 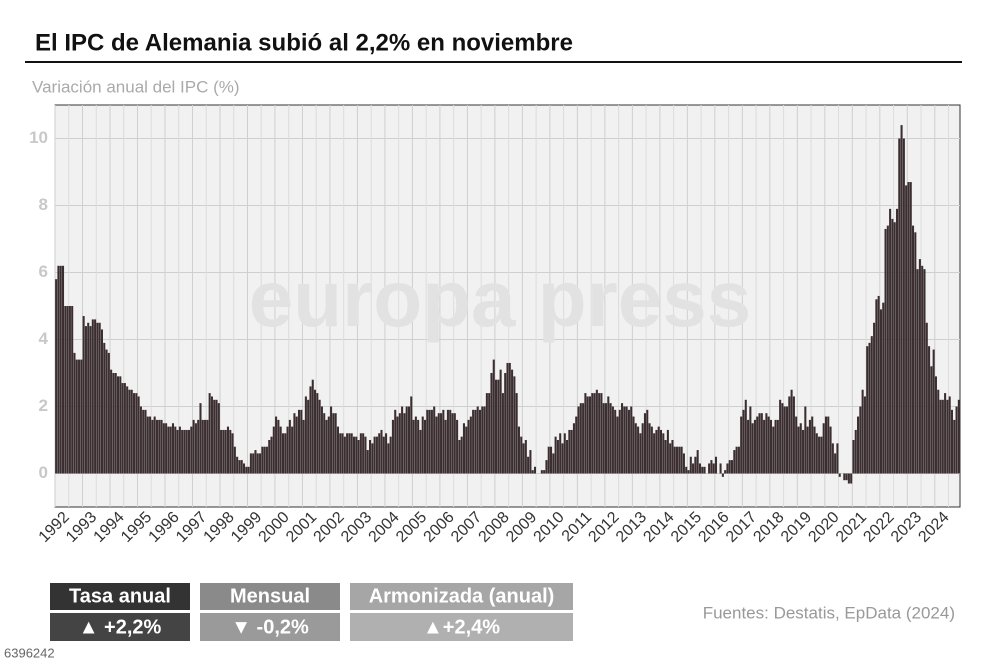 I want to click on indicator-header-box, so click(x=270, y=596).